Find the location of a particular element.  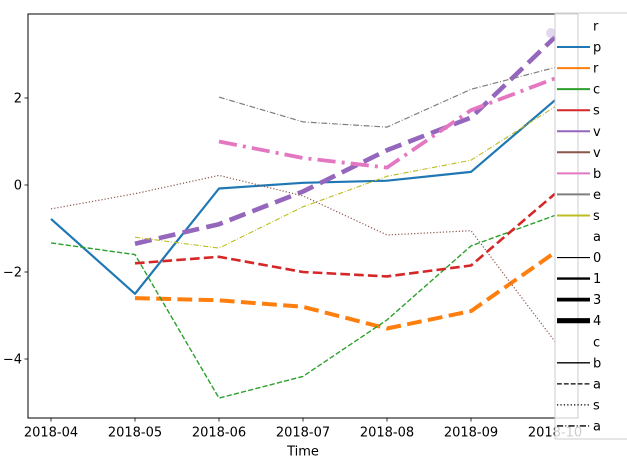

series-line-7-e is located at coordinates (387, 97).